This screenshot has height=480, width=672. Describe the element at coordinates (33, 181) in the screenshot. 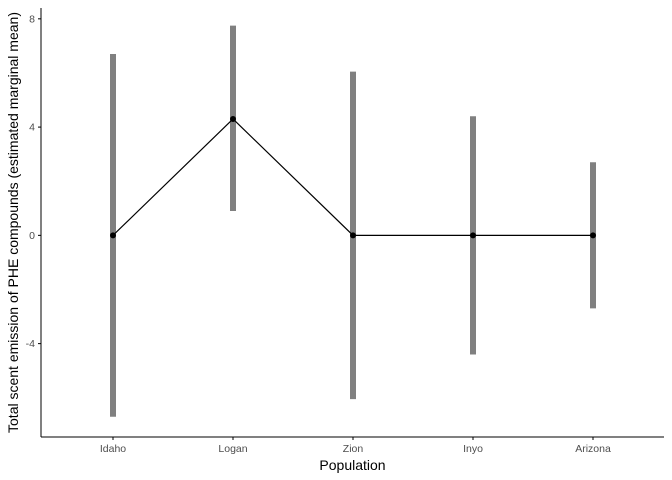

I see `y-axis-ticks: 8 4 0 -4` at that location.